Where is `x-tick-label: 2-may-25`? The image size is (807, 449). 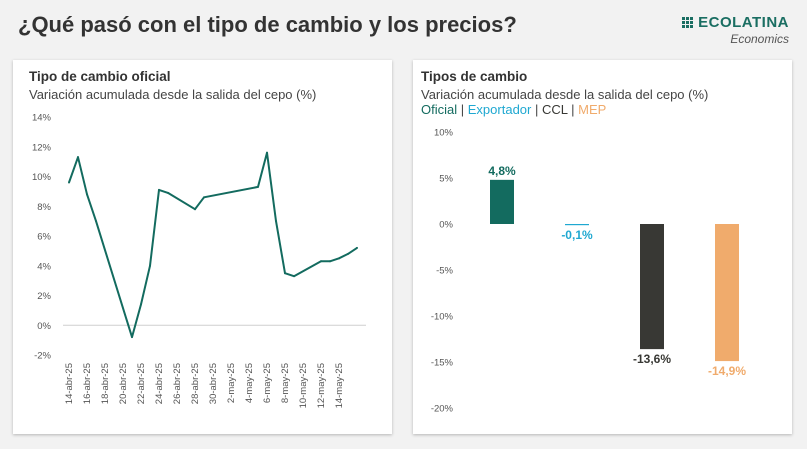
x-tick-label: 2-may-25 is located at coordinates (231, 383).